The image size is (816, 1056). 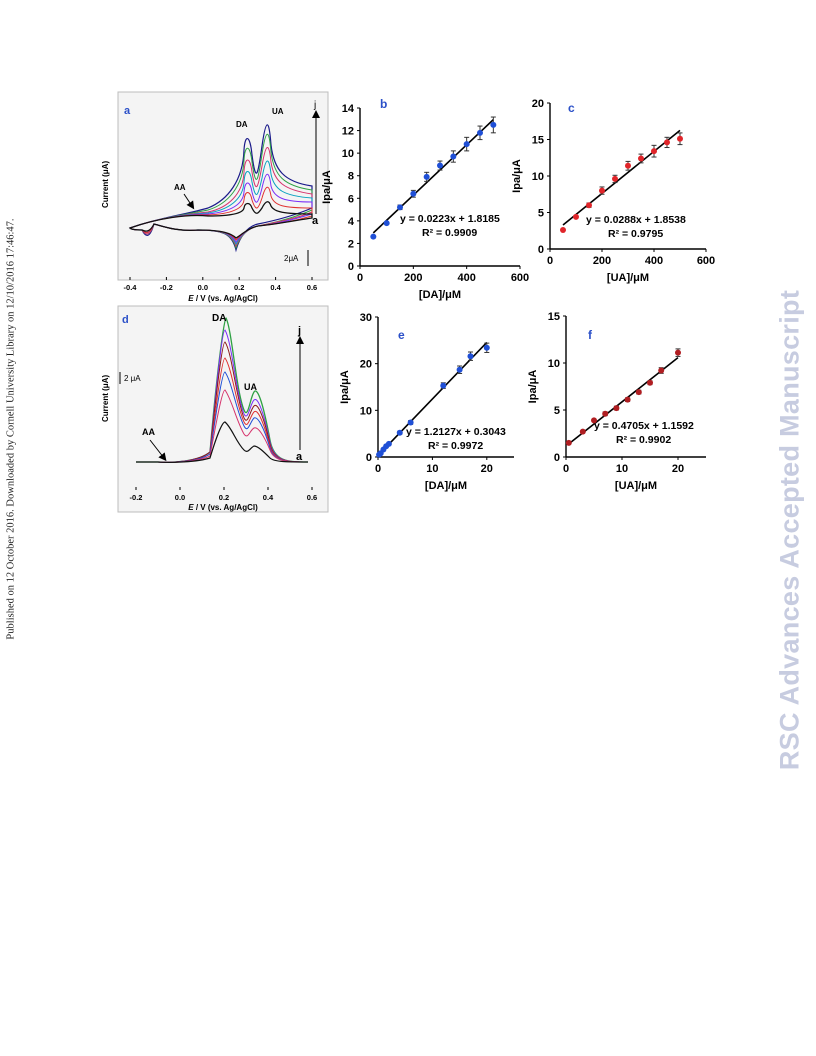 I want to click on panel-a-peak-aa: AA, so click(x=180, y=187).